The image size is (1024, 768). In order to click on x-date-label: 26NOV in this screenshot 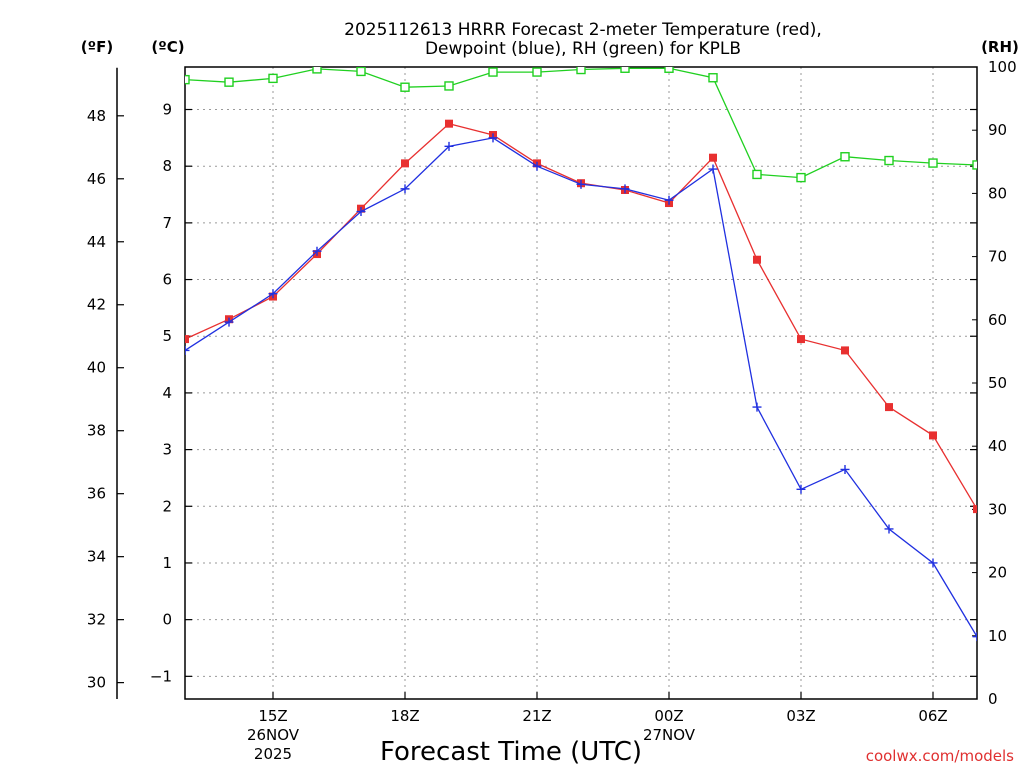, I will do `click(273, 735)`.